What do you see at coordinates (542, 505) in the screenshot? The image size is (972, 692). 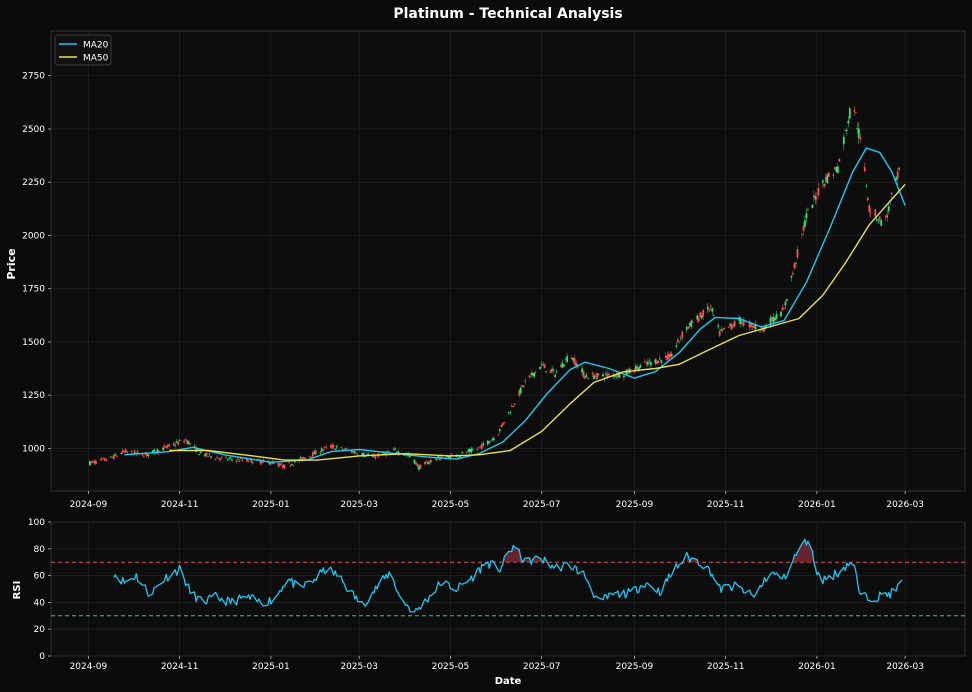 I see `price-tick-label-x: 2025-07` at bounding box center [542, 505].